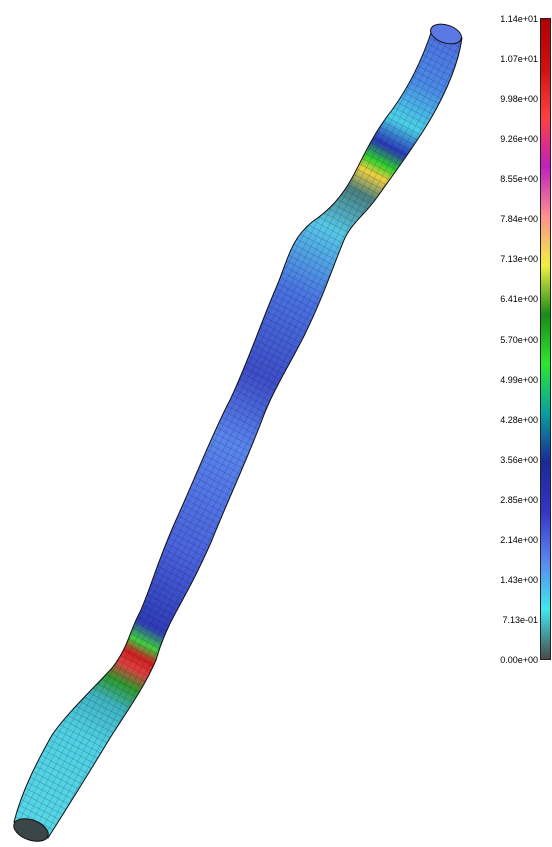 The width and height of the screenshot is (552, 847). I want to click on legend-tick-label: 4.99e+00, so click(519, 379).